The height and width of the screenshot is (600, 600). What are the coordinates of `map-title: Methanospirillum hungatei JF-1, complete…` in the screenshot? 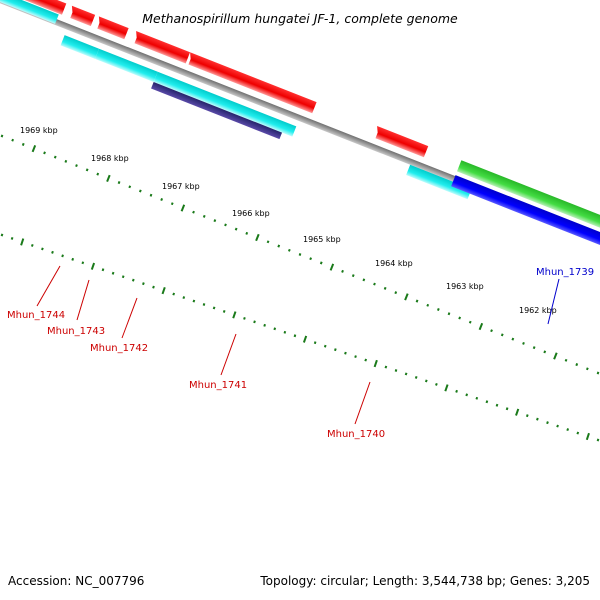 It's located at (300, 18).